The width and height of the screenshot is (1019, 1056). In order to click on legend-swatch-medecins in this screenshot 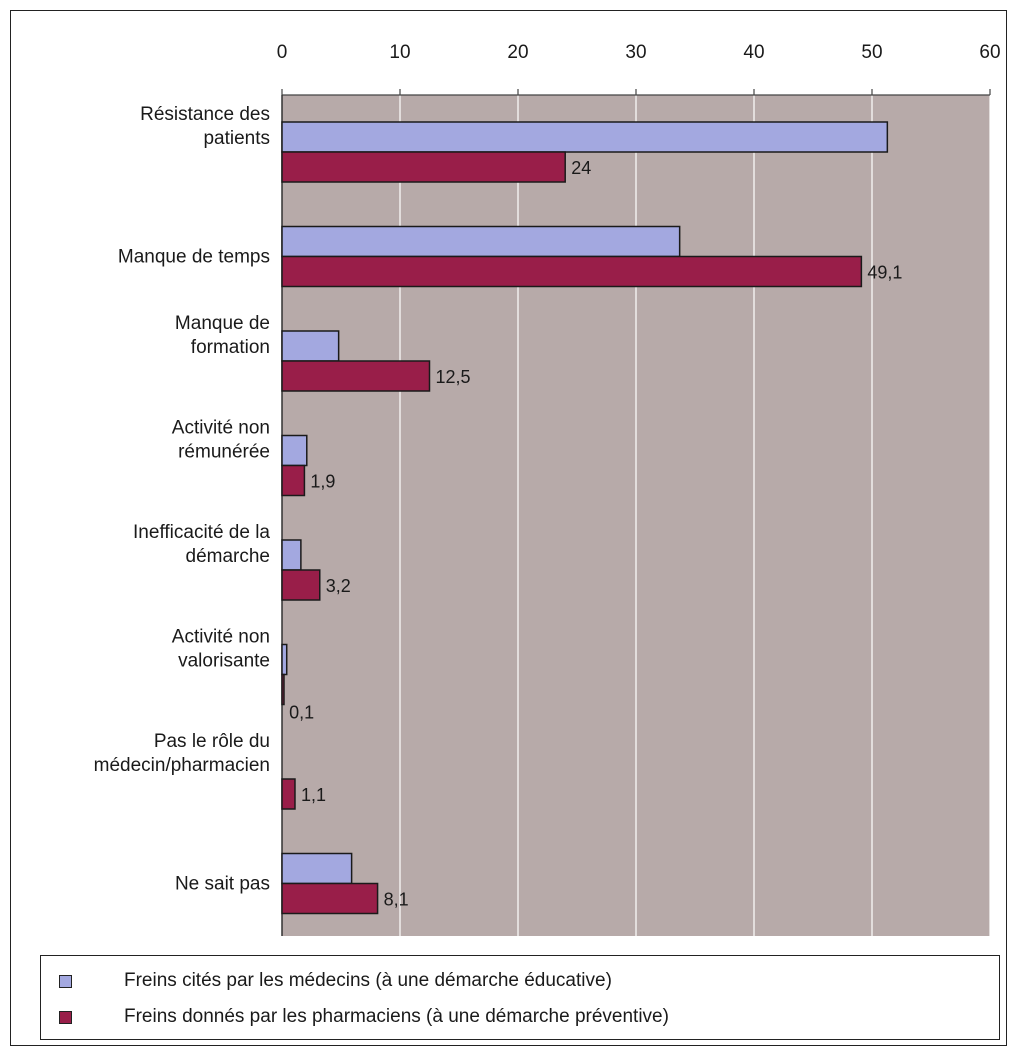, I will do `click(65, 981)`.